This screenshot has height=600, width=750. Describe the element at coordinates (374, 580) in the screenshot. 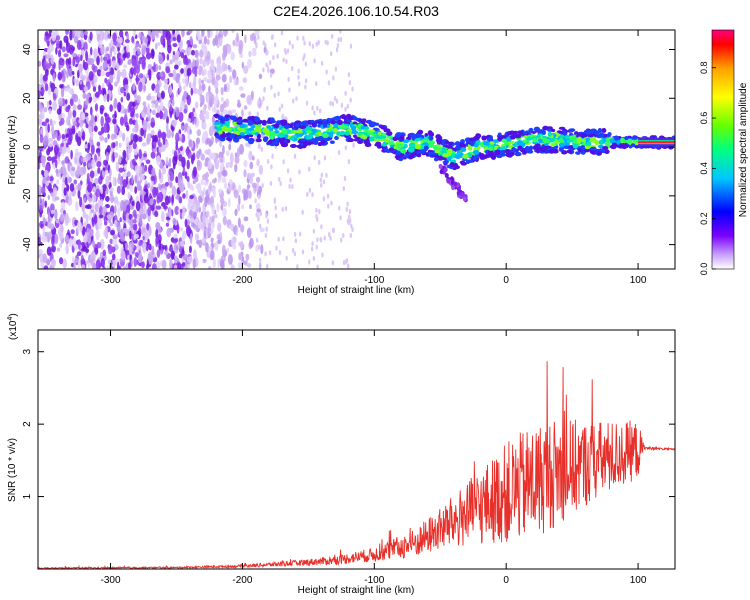

I see `x-tick-label: -100` at that location.